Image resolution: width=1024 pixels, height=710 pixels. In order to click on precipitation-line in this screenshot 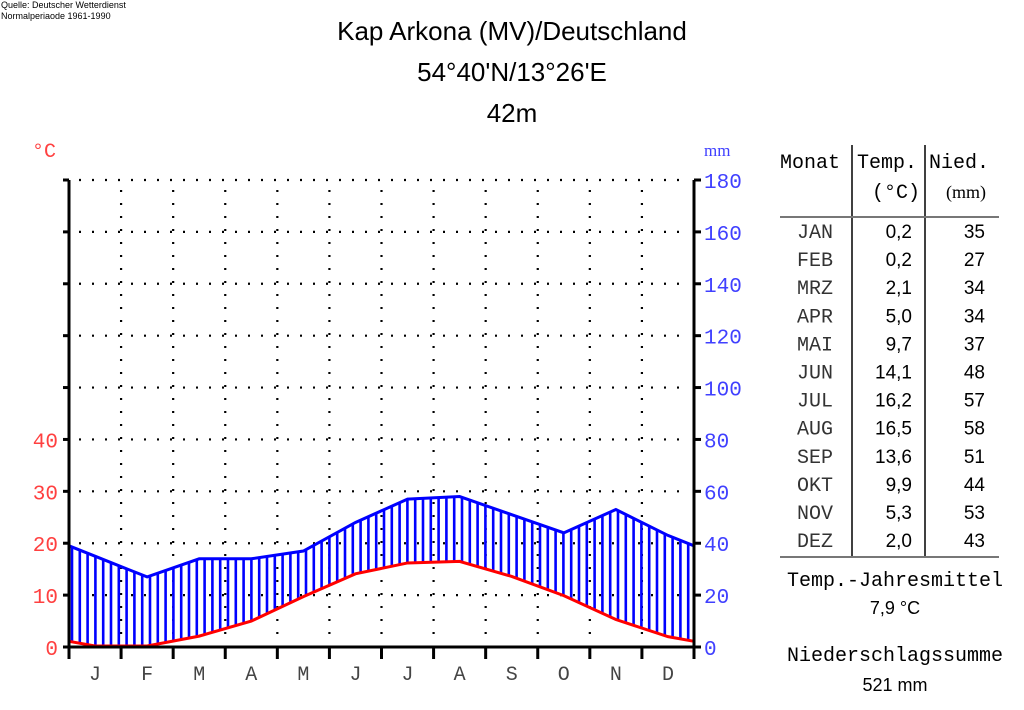, I will do `click(381, 537)`.